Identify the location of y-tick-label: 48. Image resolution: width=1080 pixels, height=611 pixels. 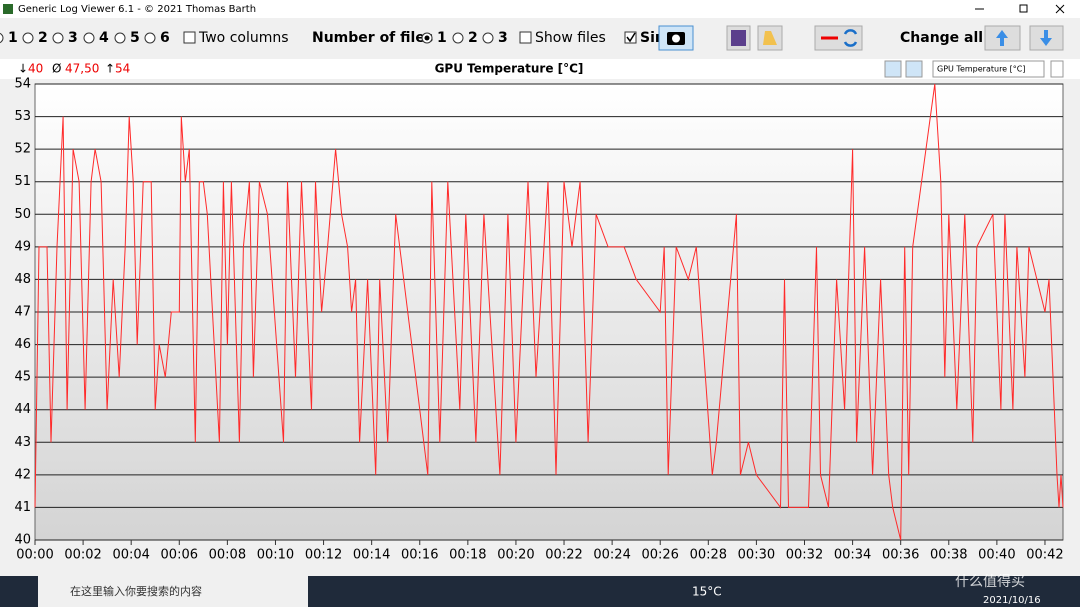
(22, 279).